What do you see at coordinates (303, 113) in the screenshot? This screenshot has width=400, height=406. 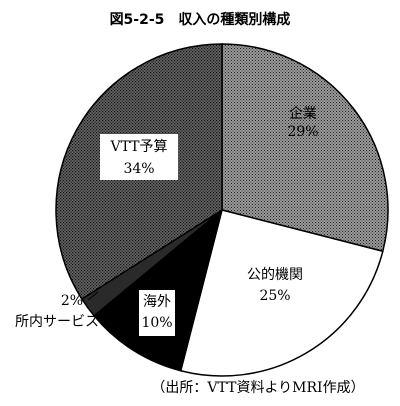 I see `slice-label-kigyo: 企業` at bounding box center [303, 113].